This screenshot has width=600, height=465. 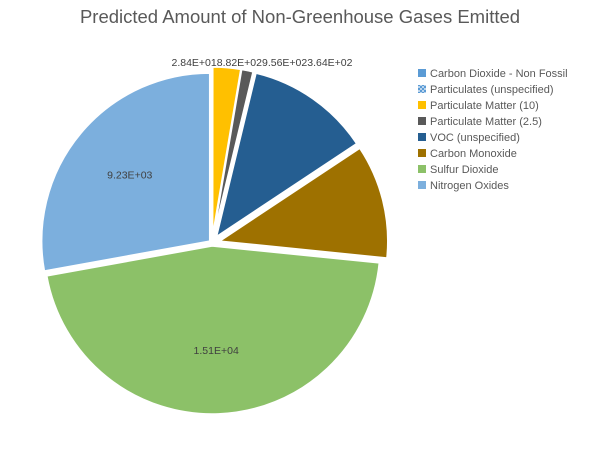 I want to click on legend-swatch-particulates-unspecified, so click(x=422, y=89).